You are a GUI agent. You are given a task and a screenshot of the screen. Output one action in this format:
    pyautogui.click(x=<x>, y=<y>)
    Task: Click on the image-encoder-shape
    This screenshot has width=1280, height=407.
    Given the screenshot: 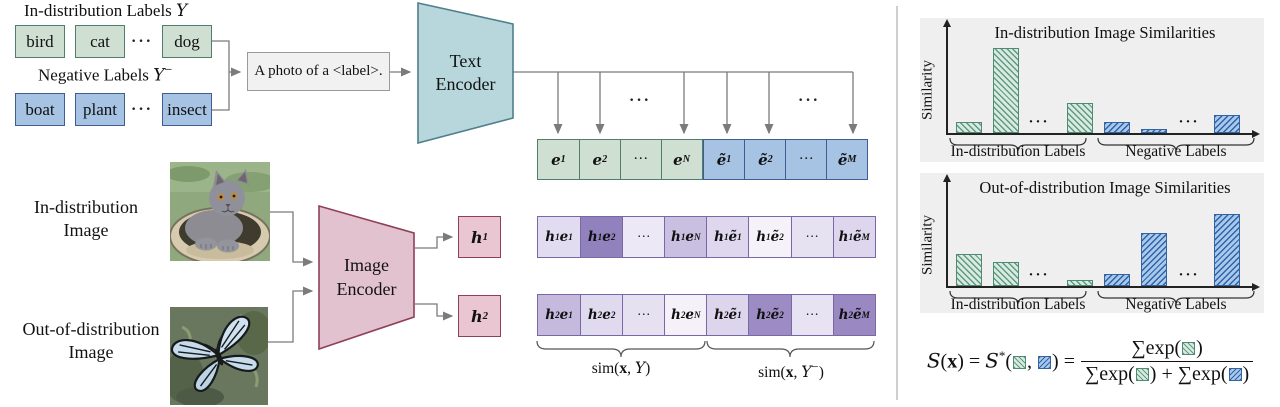 What is the action you would take?
    pyautogui.click(x=366, y=277)
    